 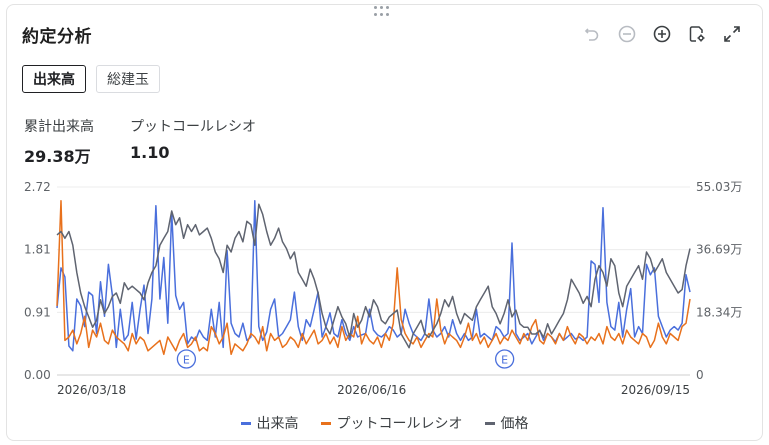 I want to click on drag-handle-icon, so click(x=383, y=11).